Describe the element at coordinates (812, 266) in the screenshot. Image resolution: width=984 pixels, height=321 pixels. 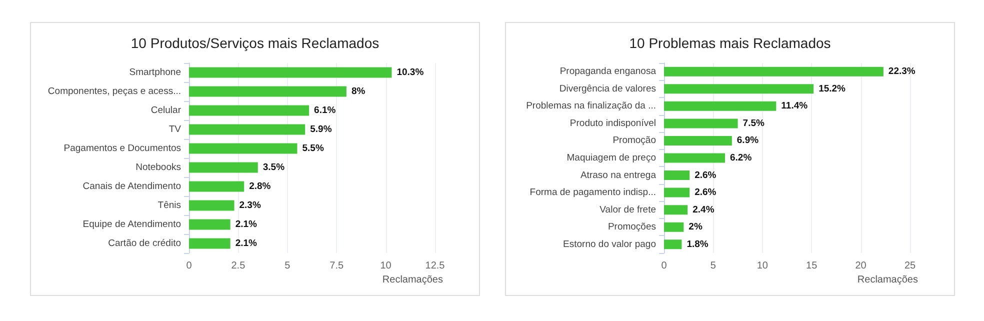
I see `x-tick-label: 15` at that location.